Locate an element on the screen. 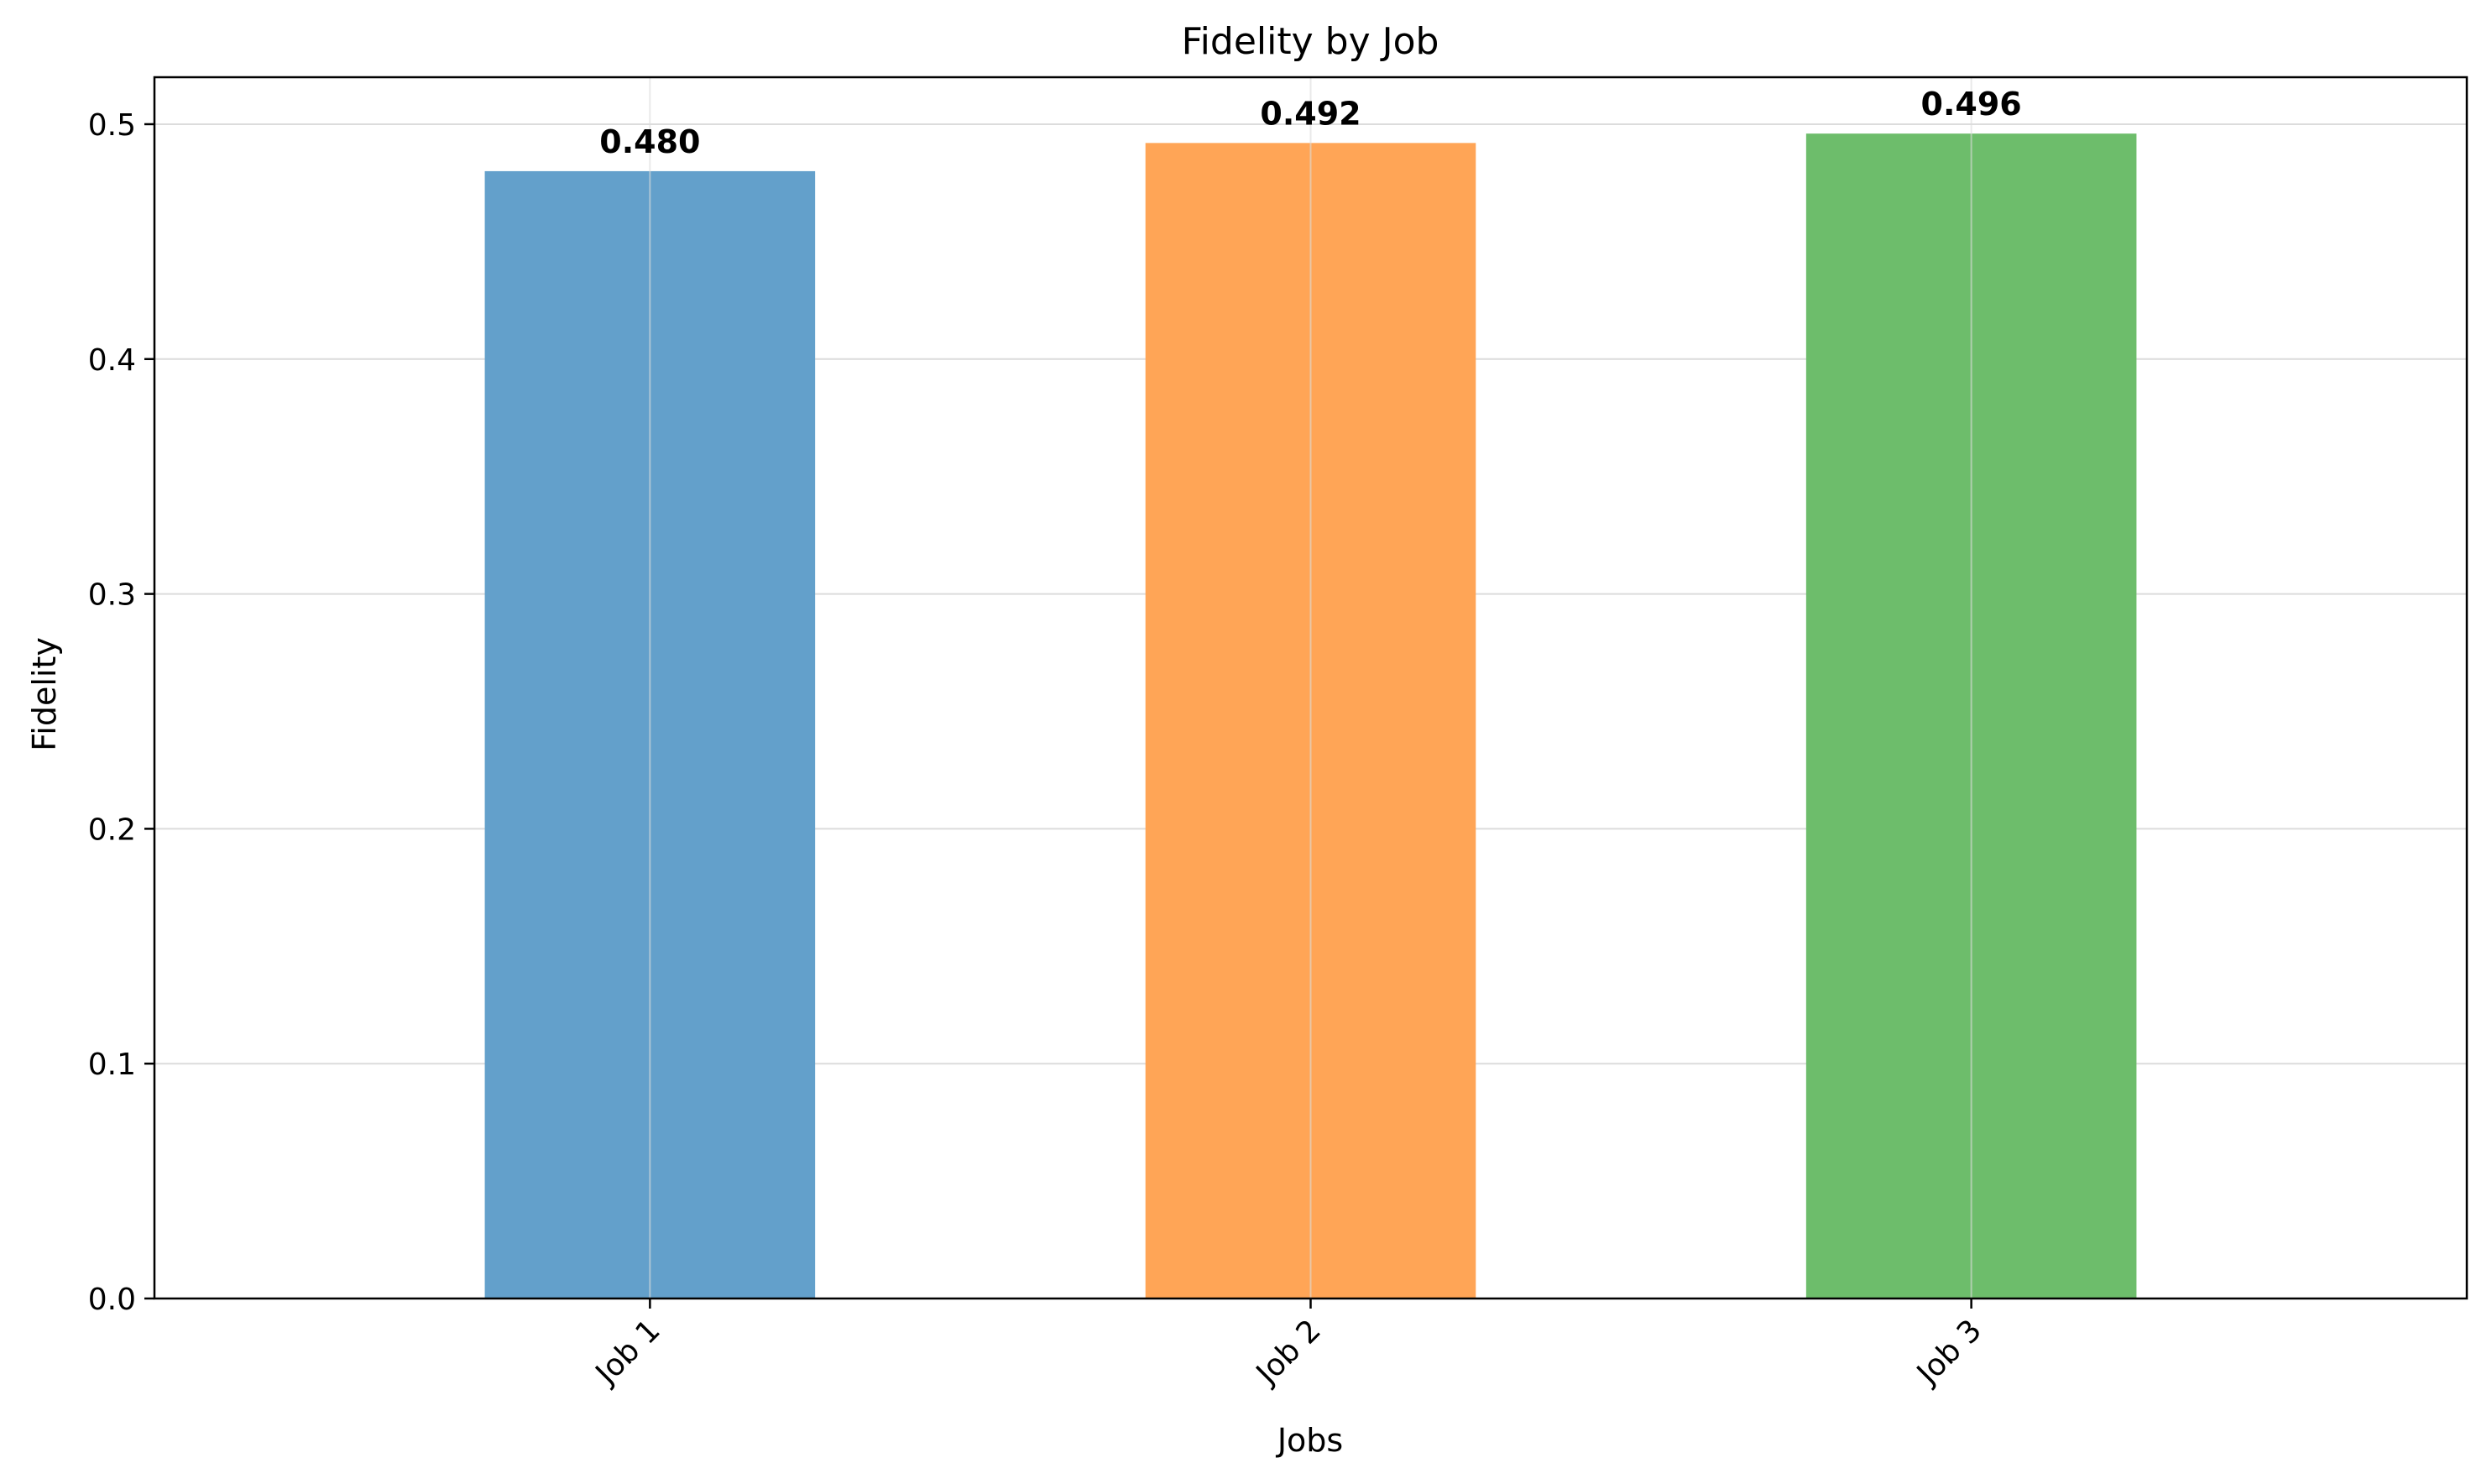 The height and width of the screenshot is (1484, 2492). x-tick-label: Job 3 is located at coordinates (1948, 1352).